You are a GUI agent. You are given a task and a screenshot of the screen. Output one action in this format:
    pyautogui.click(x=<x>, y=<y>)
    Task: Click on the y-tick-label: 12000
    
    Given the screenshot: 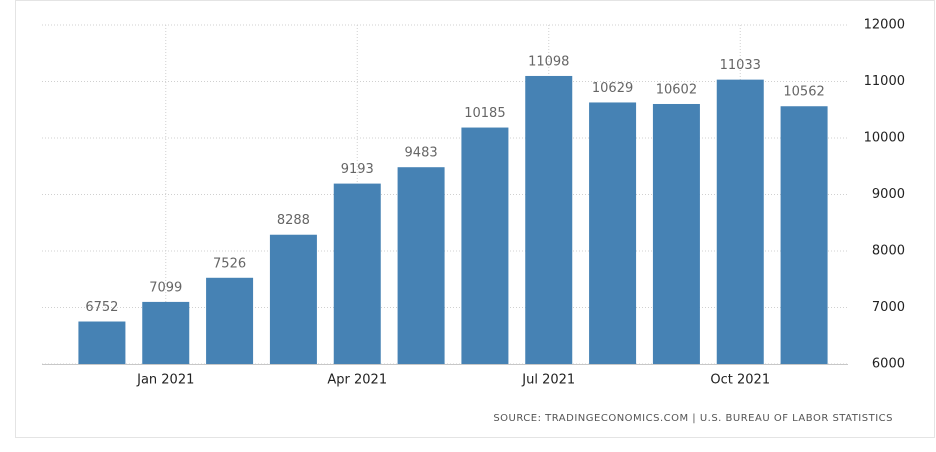 What is the action you would take?
    pyautogui.click(x=884, y=25)
    